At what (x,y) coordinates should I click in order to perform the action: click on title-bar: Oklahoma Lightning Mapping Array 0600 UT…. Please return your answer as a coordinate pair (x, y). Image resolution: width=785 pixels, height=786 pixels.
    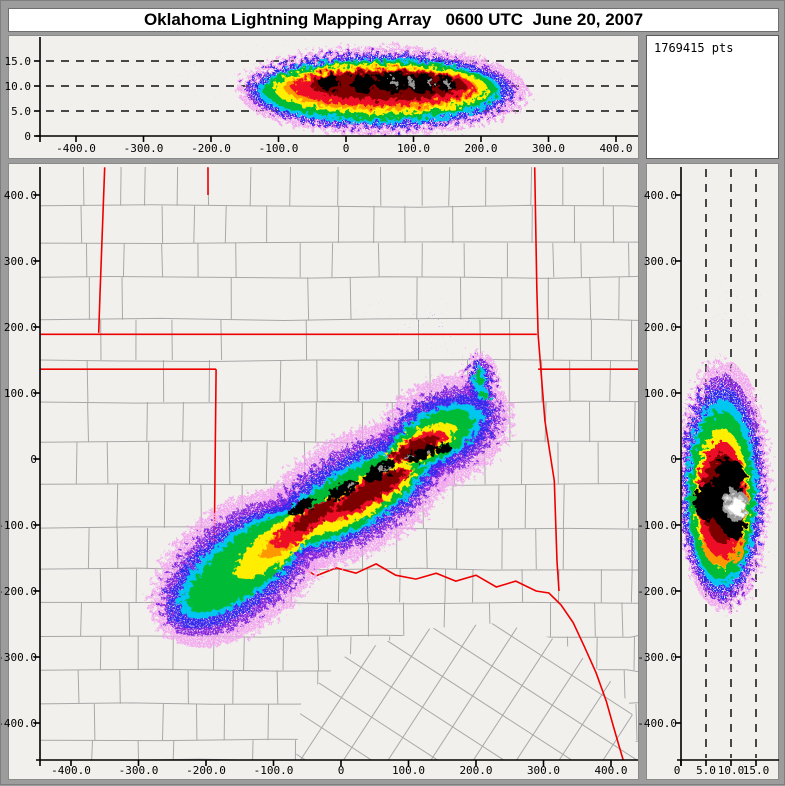
    Looking at the image, I should click on (393, 20).